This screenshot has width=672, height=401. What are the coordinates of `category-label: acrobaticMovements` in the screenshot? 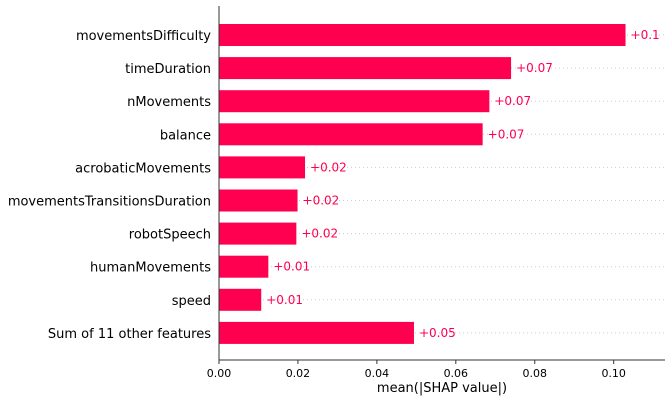 It's located at (143, 168).